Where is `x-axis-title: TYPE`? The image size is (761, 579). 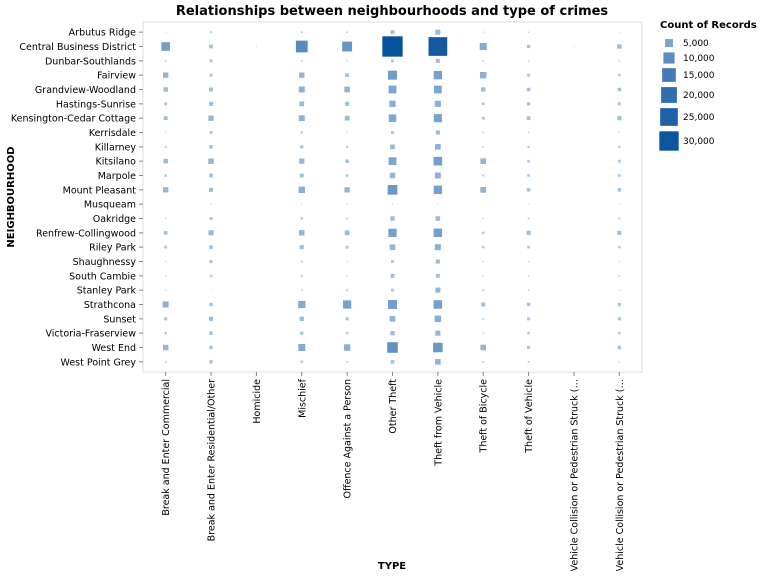
x-axis-title: TYPE is located at coordinates (392, 566).